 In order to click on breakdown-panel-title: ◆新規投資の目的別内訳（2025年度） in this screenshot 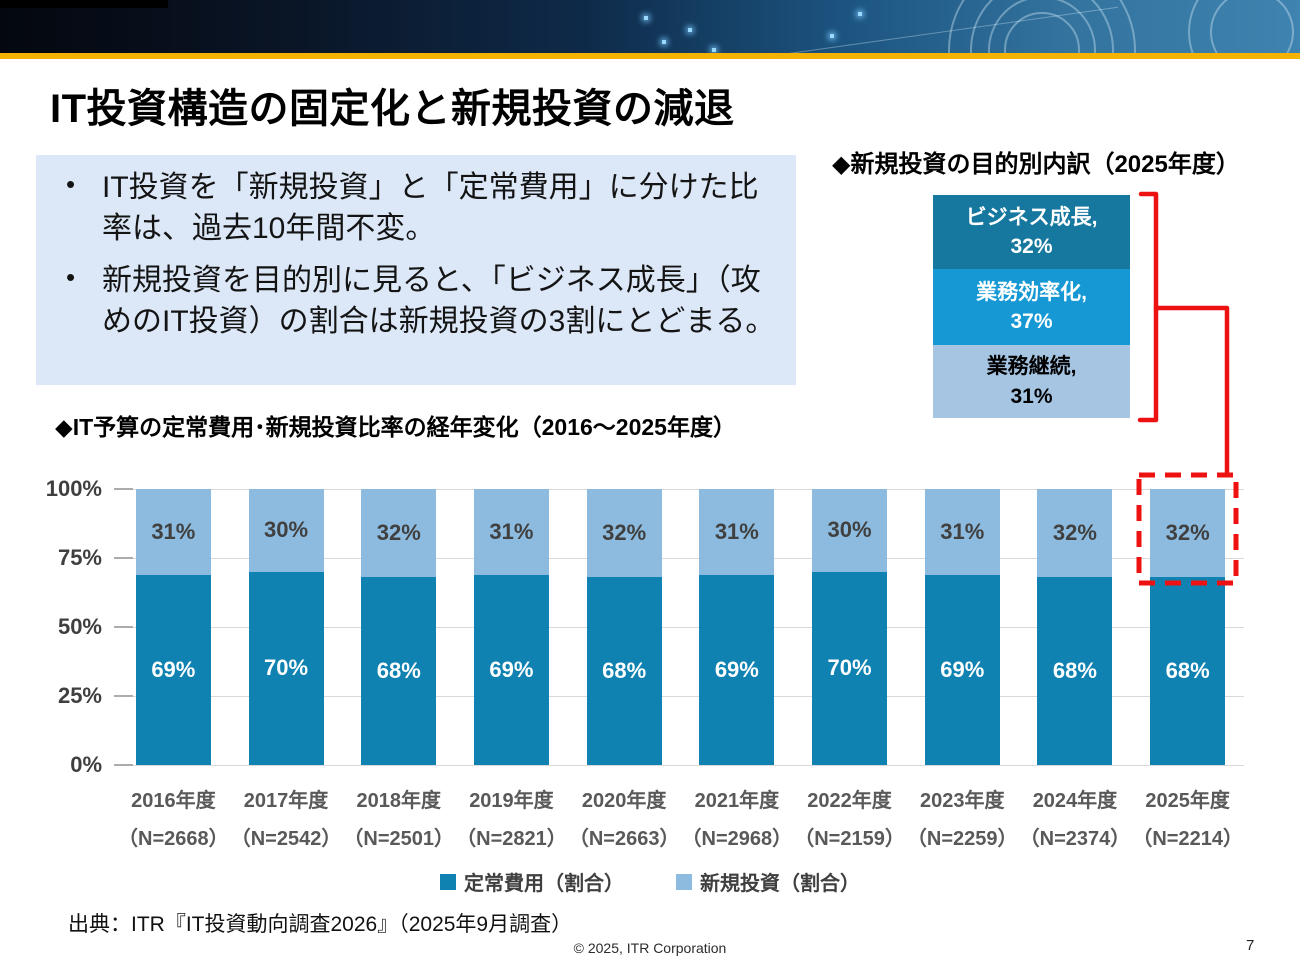, I will do `click(1036, 164)`.